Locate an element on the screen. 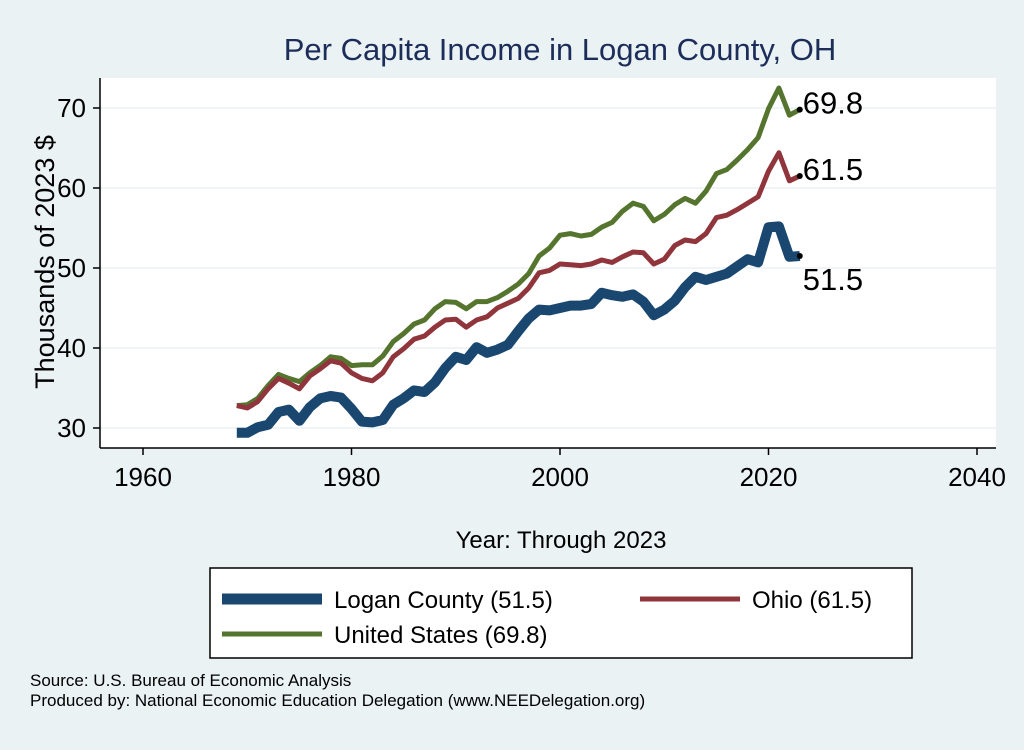 The width and height of the screenshot is (1024, 750). y-tick-label-30: 30 is located at coordinates (71, 428).